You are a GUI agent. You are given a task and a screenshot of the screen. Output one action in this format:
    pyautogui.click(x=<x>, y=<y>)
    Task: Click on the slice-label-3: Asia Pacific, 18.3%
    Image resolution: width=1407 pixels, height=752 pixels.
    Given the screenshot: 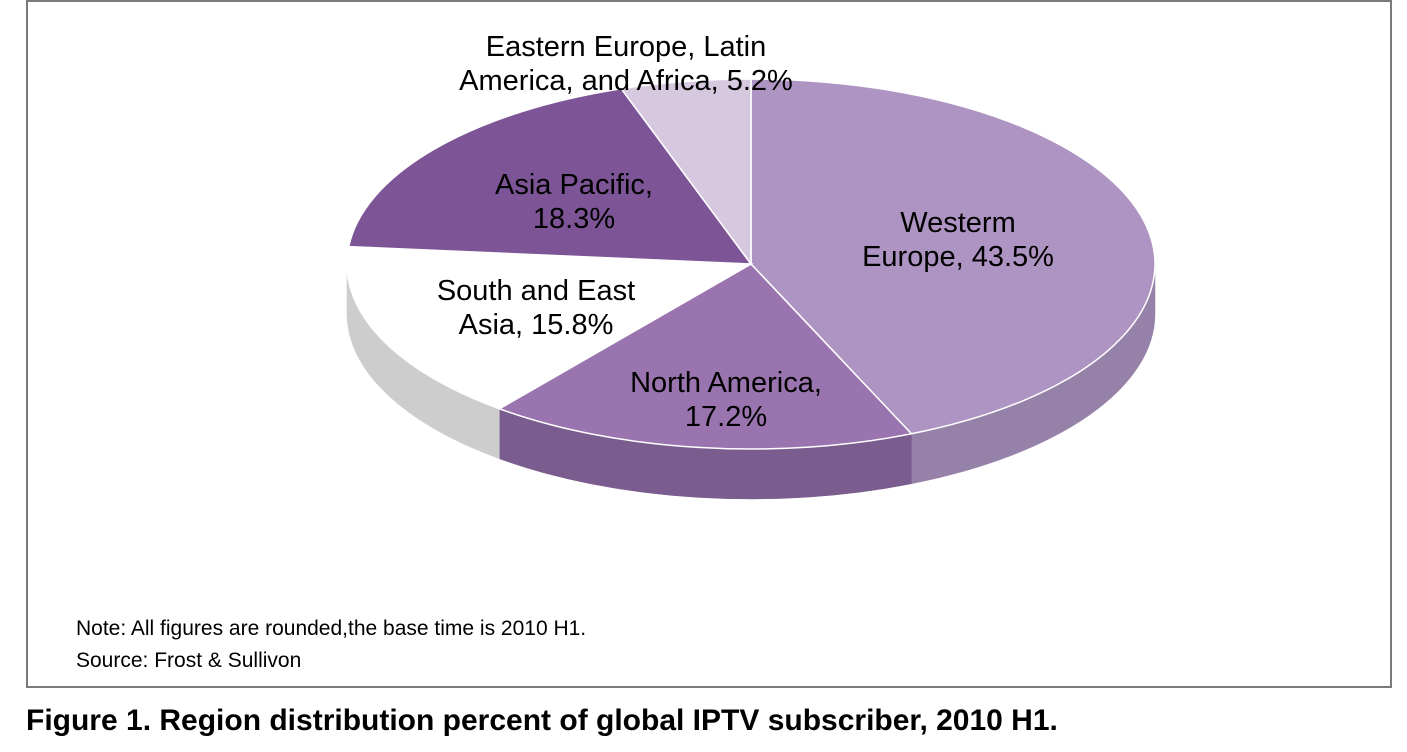 What is the action you would take?
    pyautogui.click(x=574, y=202)
    